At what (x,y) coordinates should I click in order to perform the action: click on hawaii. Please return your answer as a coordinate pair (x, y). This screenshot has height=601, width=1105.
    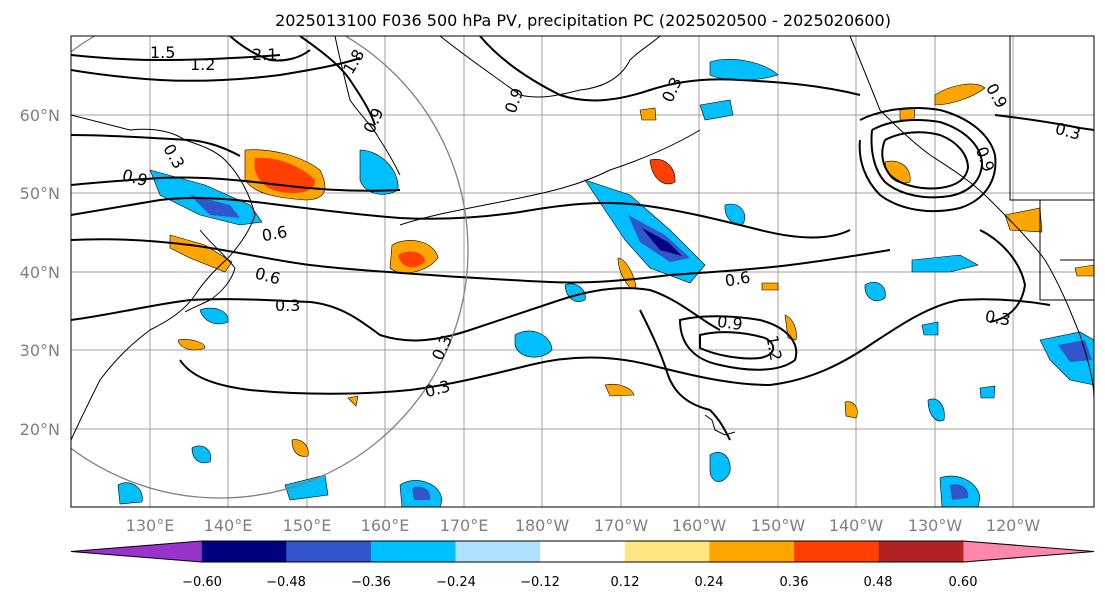
    Looking at the image, I should click on (720, 425).